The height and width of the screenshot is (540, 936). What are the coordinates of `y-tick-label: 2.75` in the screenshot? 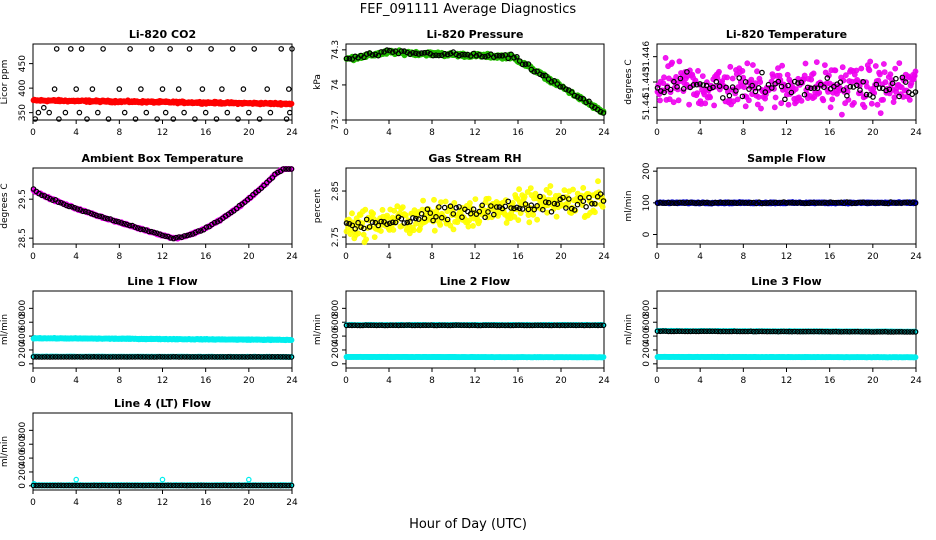 It's located at (336, 237).